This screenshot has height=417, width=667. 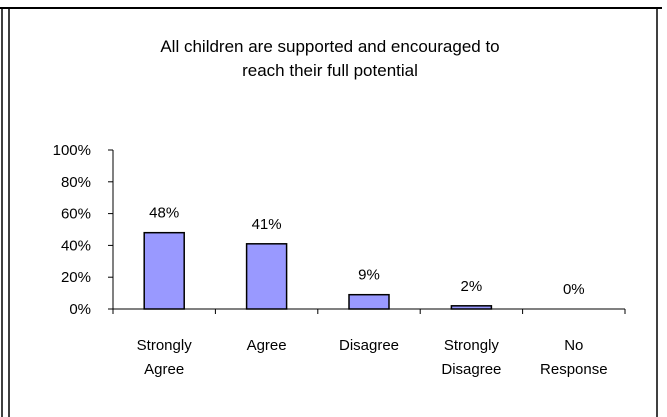 What do you see at coordinates (76, 214) in the screenshot?
I see `y-tick-label: 60%` at bounding box center [76, 214].